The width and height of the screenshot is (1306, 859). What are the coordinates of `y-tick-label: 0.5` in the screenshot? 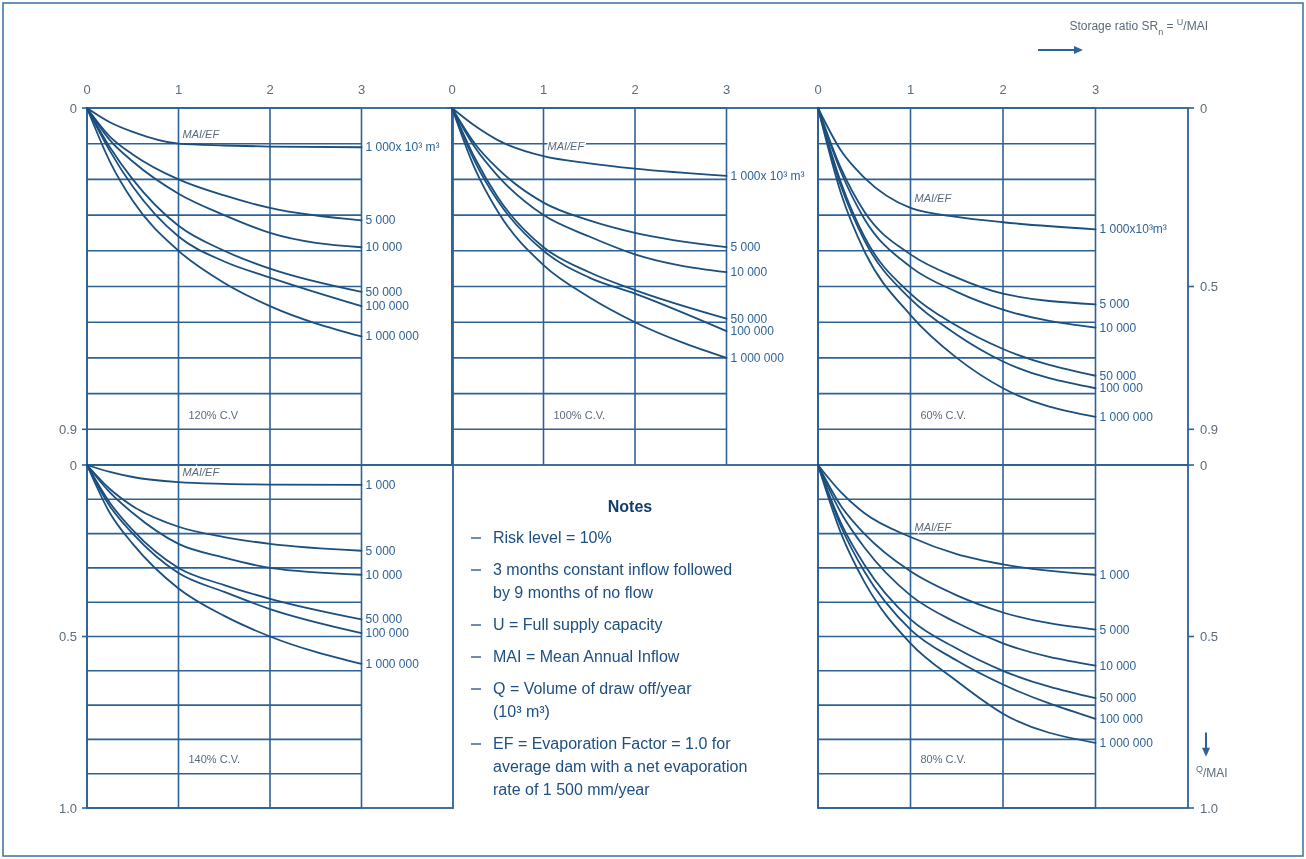 It's located at (67, 636).